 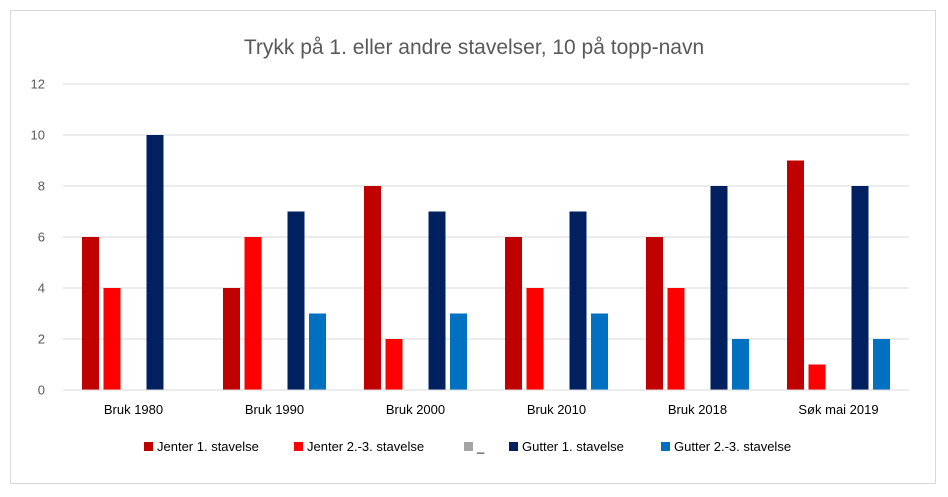 I want to click on y-tick-label: 10, so click(x=38, y=135).